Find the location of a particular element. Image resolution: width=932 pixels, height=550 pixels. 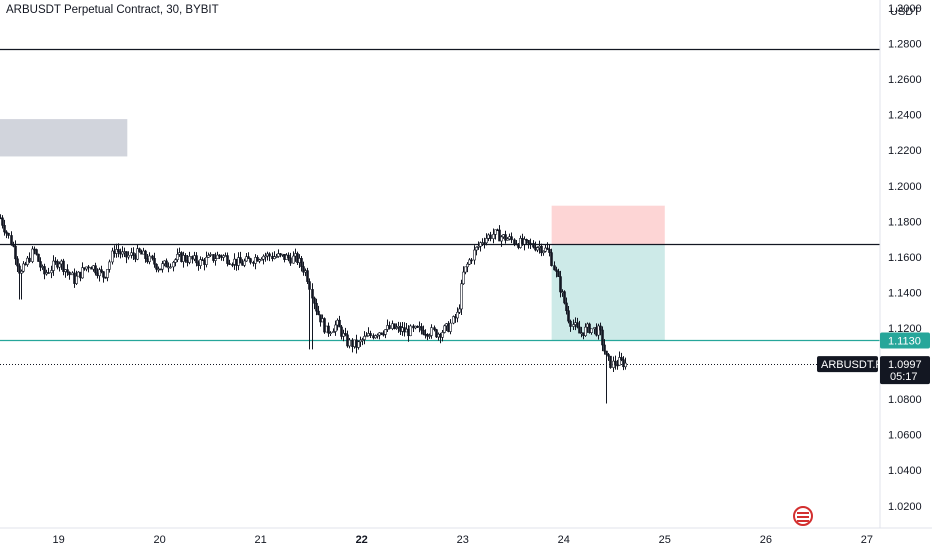

time-tick-label: 20 is located at coordinates (160, 540).